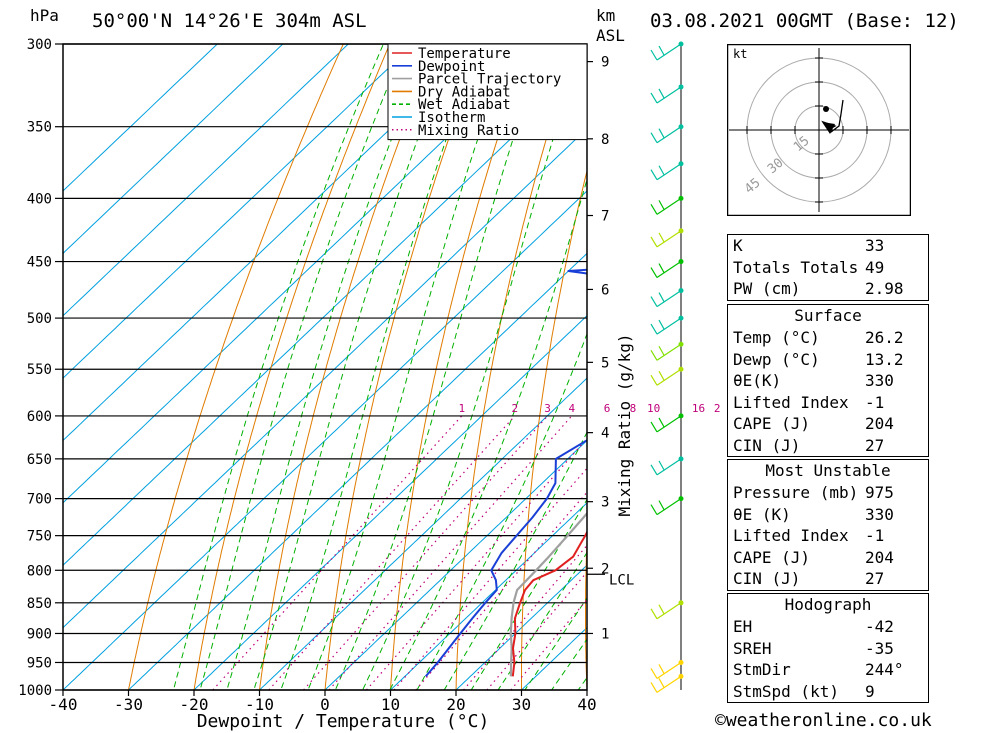  What do you see at coordinates (586, 704) in the screenshot?
I see `x-tick-label: 40` at bounding box center [586, 704].